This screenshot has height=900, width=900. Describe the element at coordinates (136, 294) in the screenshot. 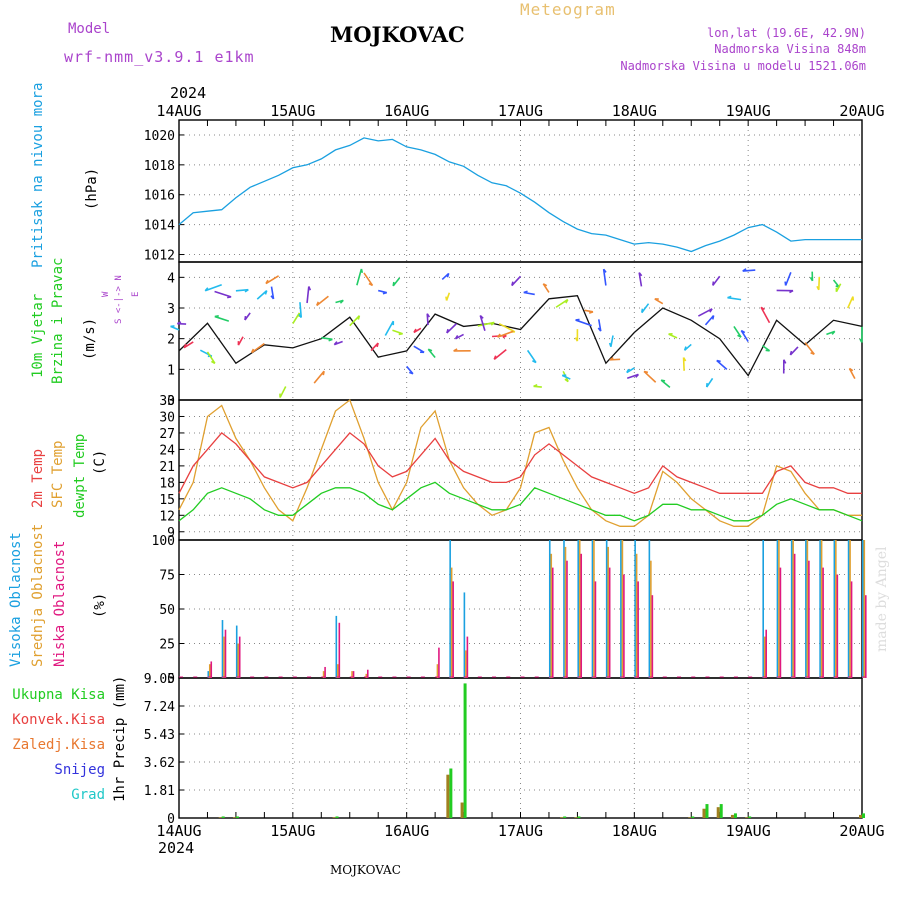

I see `compass-e: E` at that location.